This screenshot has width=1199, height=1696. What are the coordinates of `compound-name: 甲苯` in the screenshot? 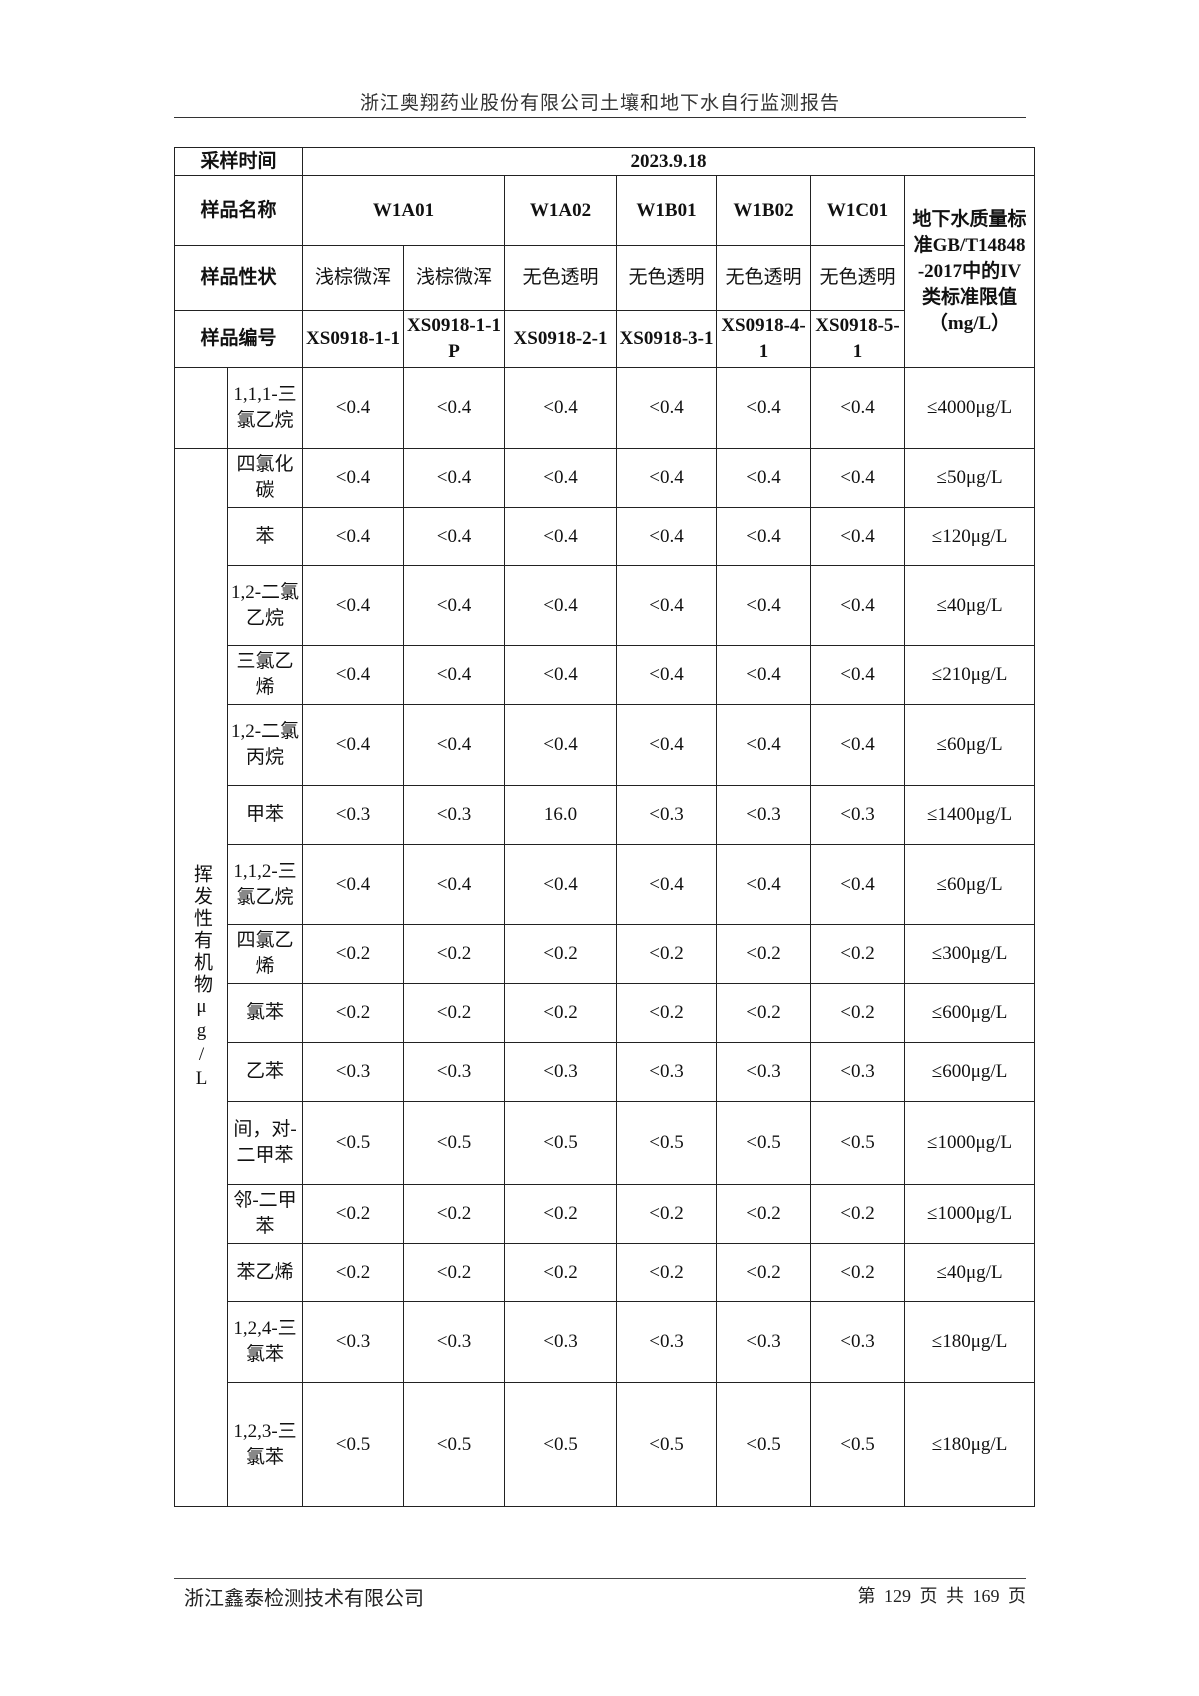 It's located at (265, 815).